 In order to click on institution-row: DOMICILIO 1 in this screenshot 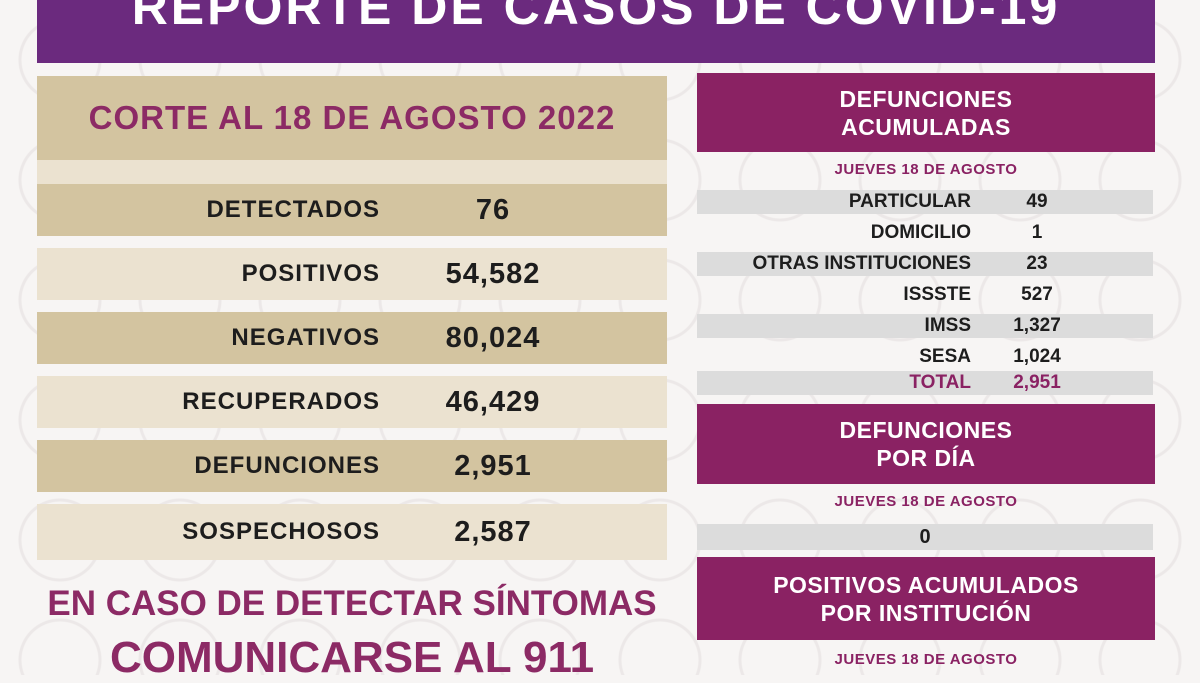, I will do `click(925, 233)`.